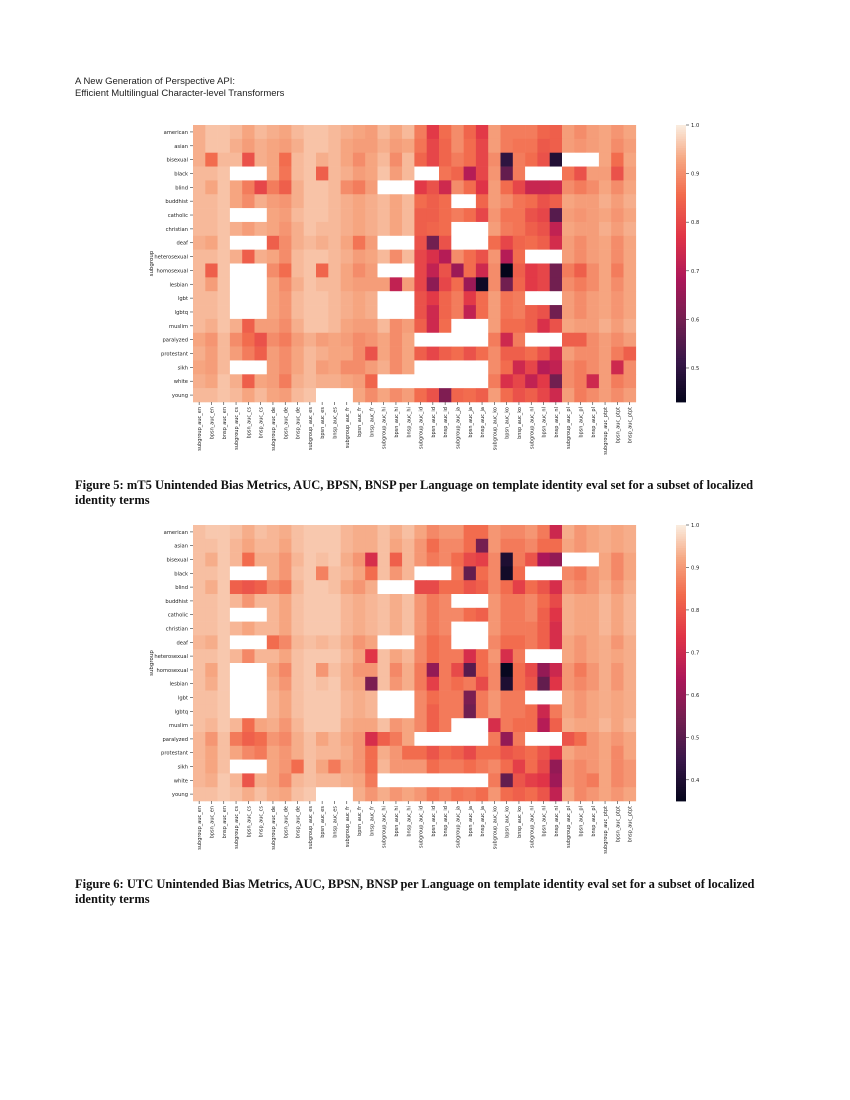  What do you see at coordinates (458, 428) in the screenshot?
I see `x-tick-label: subgroup_auc_ja` at bounding box center [458, 428].